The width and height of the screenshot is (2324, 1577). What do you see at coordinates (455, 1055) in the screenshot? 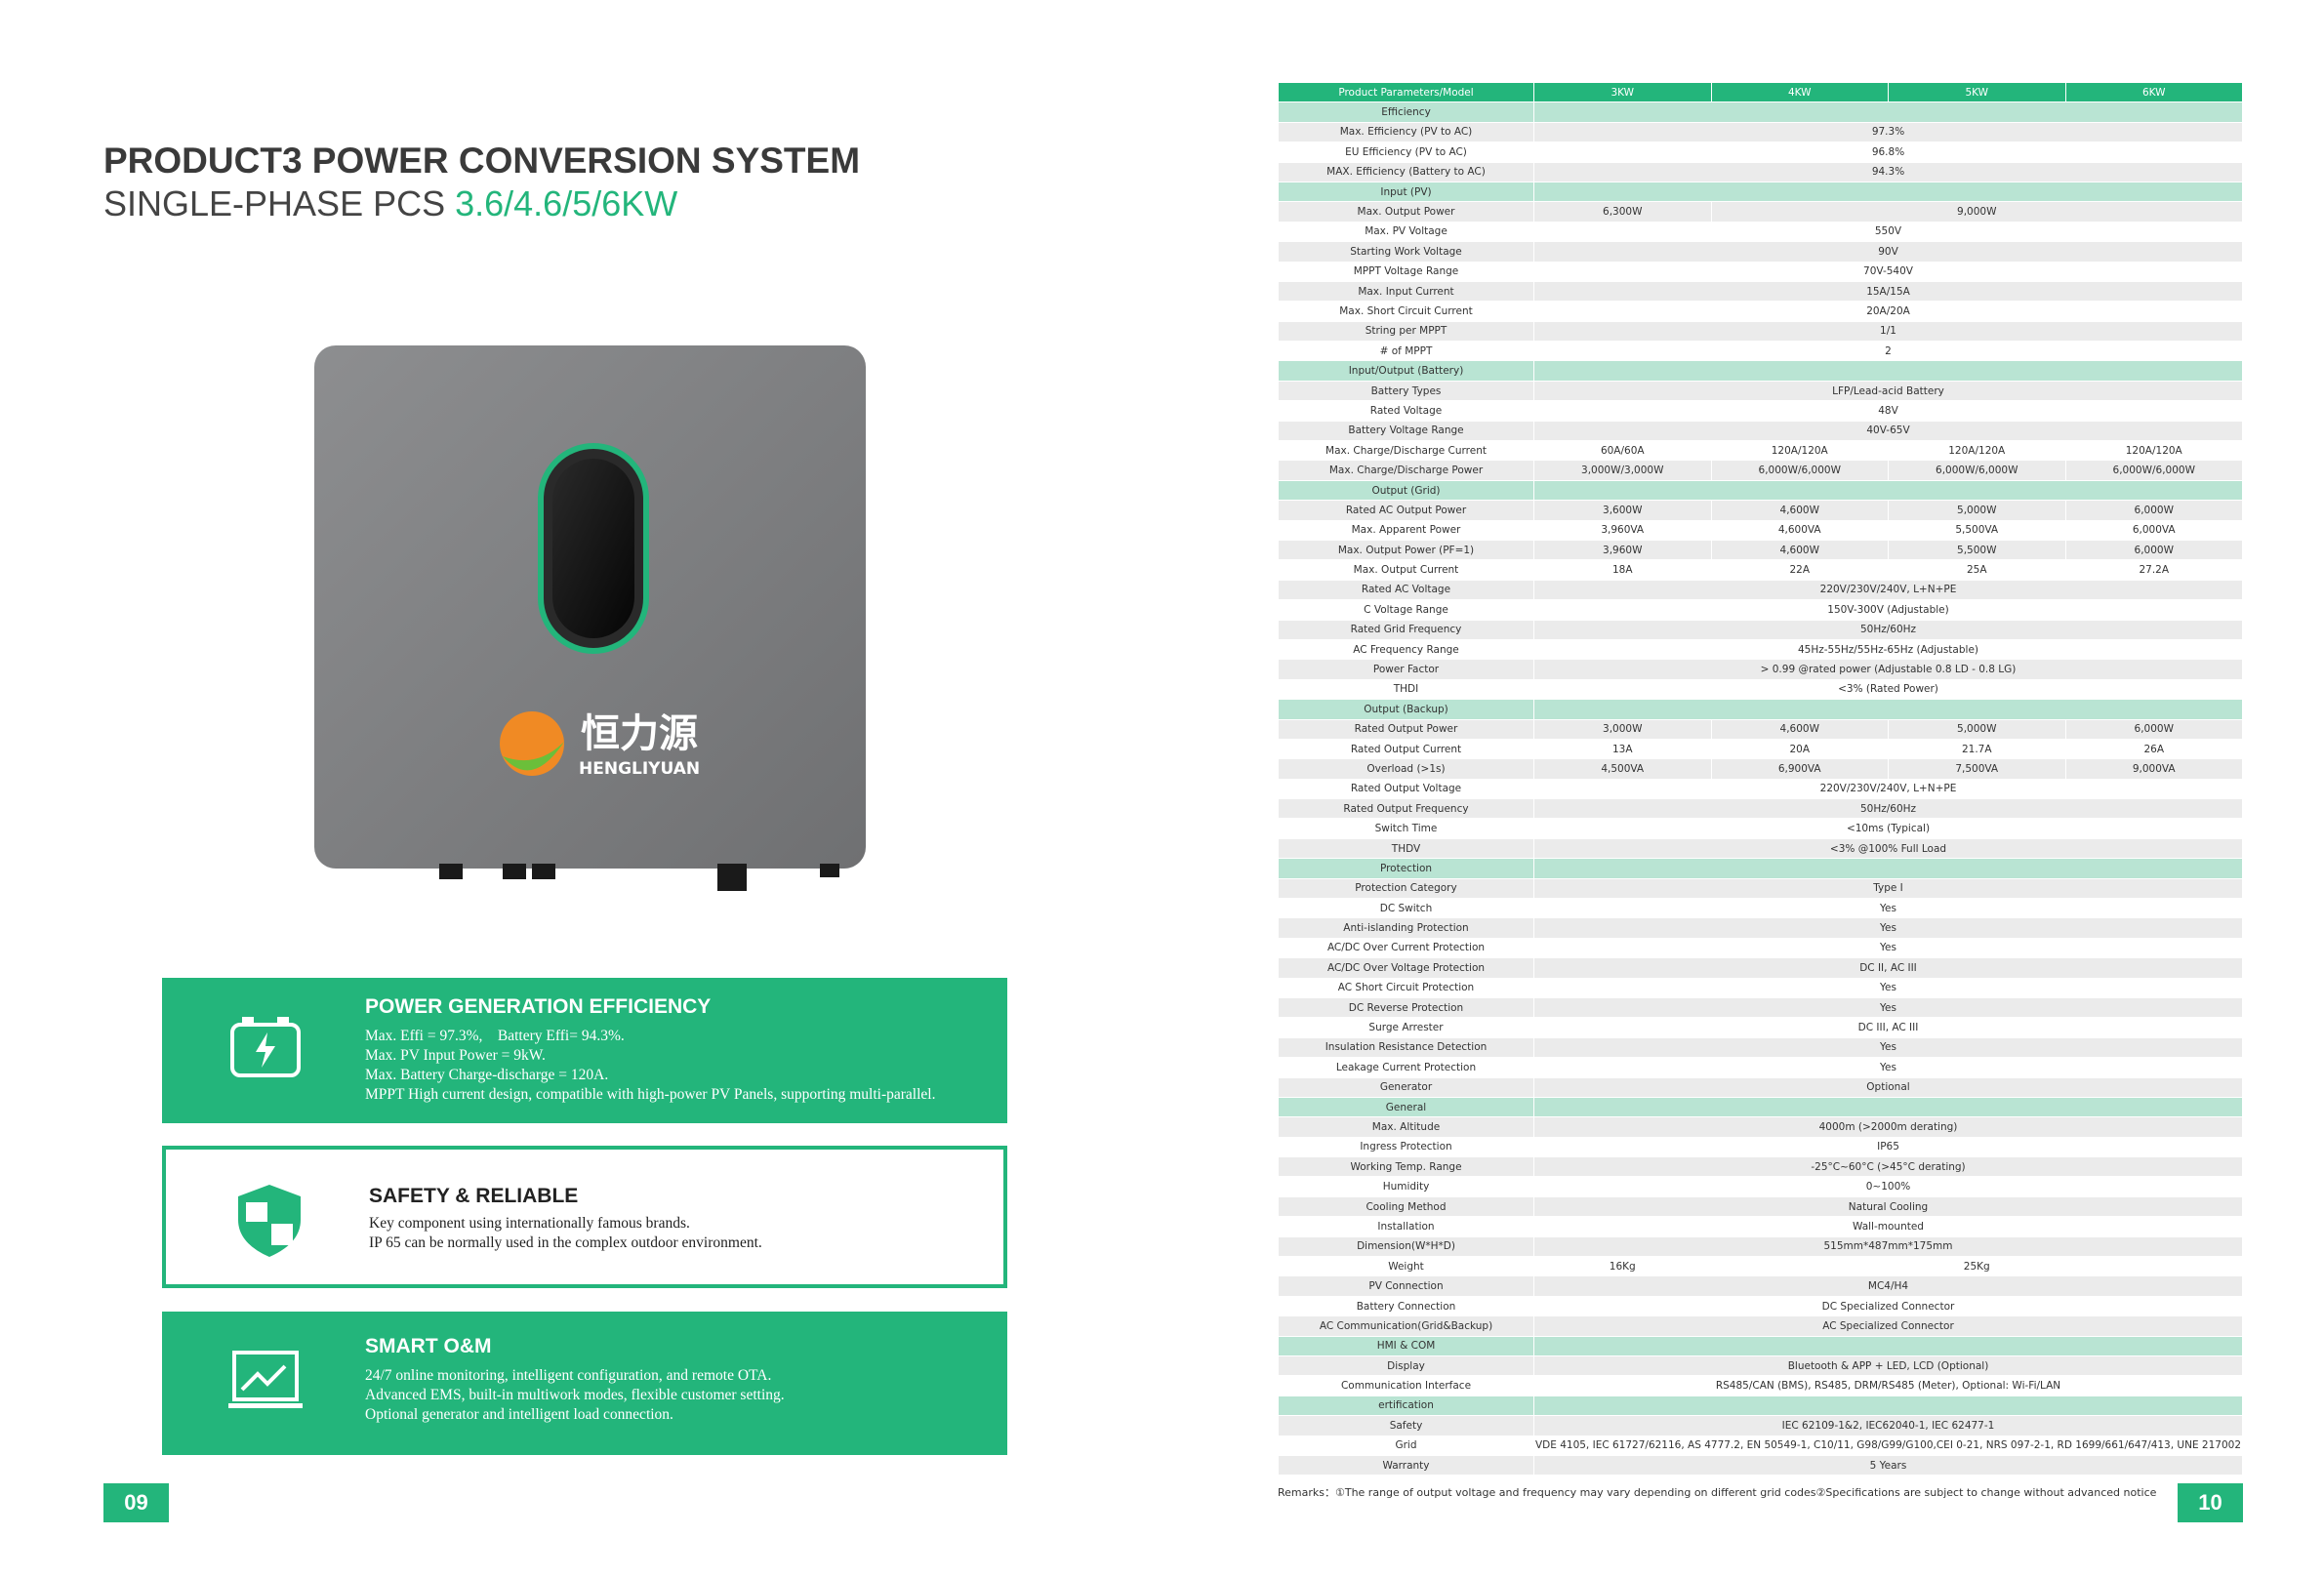
I see `feature-line: Max. PV Input Power = 9kW.` at bounding box center [455, 1055].